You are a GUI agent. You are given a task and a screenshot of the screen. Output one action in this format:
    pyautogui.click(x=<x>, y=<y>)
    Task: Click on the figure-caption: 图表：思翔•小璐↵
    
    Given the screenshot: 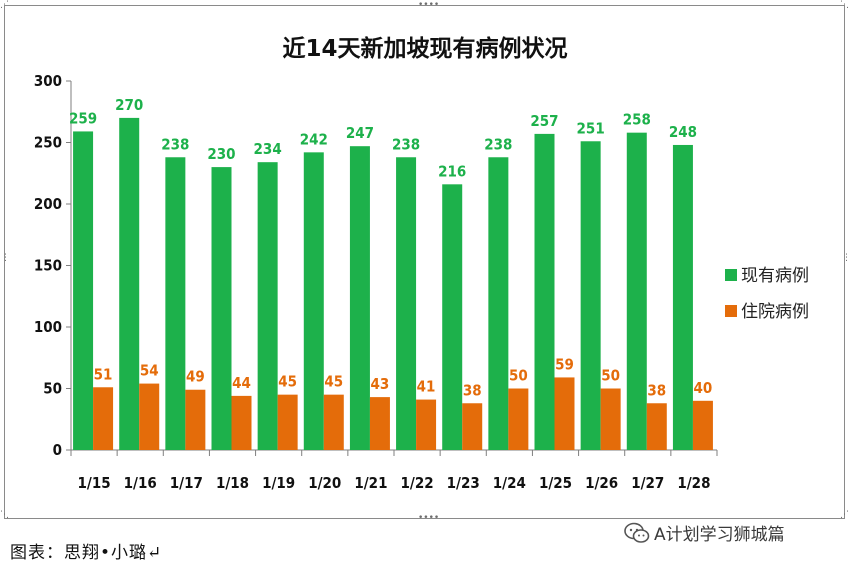 What is the action you would take?
    pyautogui.click(x=86, y=553)
    